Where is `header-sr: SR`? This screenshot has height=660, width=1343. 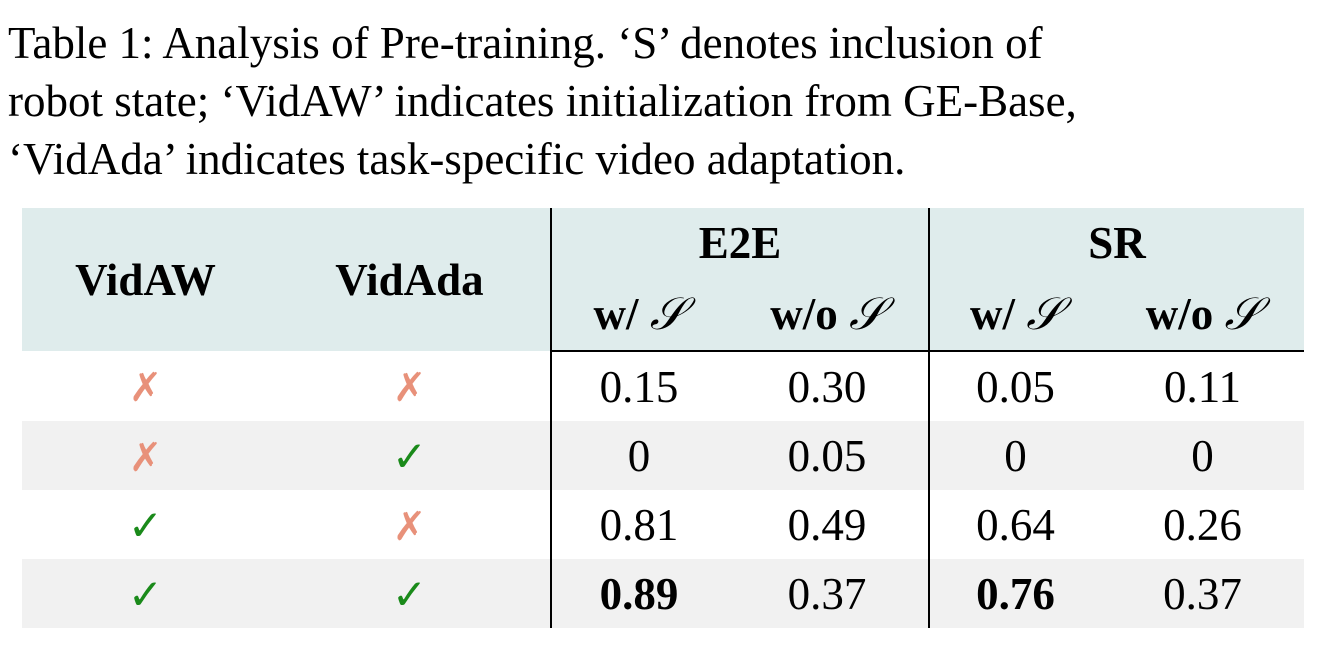
header-sr: SR is located at coordinates (1116, 243).